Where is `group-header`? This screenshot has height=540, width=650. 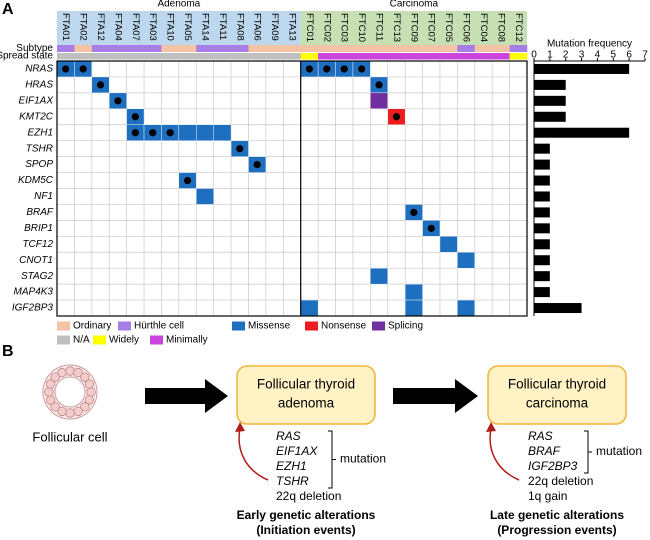
group-header is located at coordinates (413, 28).